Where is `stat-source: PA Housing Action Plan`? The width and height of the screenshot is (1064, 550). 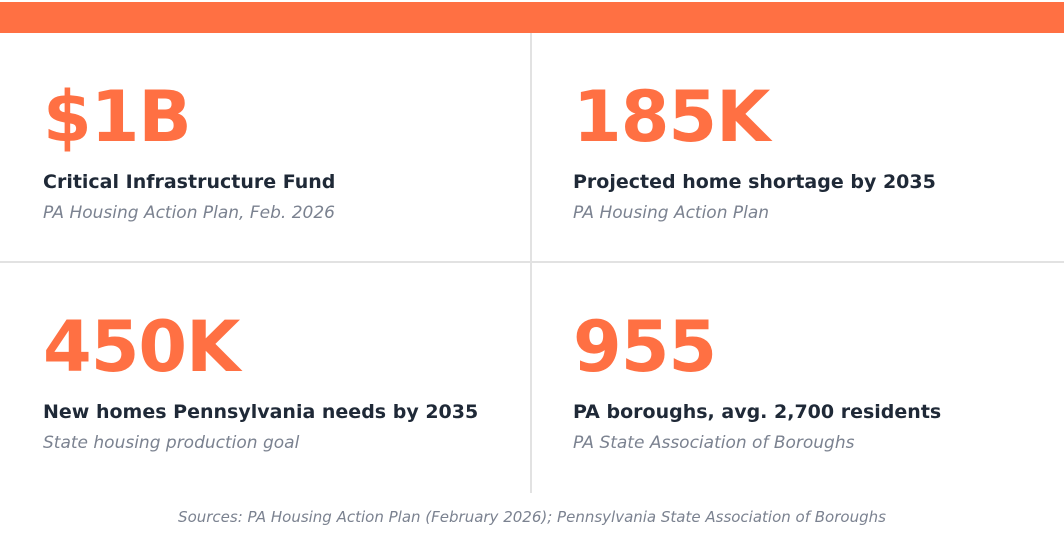
stat-source: PA Housing Action Plan is located at coordinates (671, 213).